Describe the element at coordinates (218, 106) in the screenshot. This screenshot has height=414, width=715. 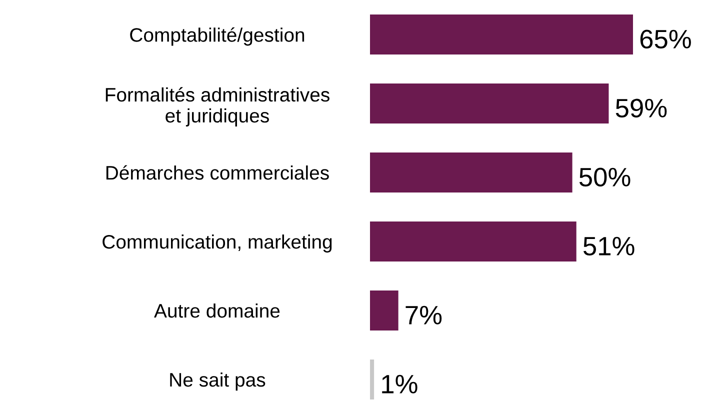
I see `y-tick-label: Formalités administratives et juridiques` at that location.